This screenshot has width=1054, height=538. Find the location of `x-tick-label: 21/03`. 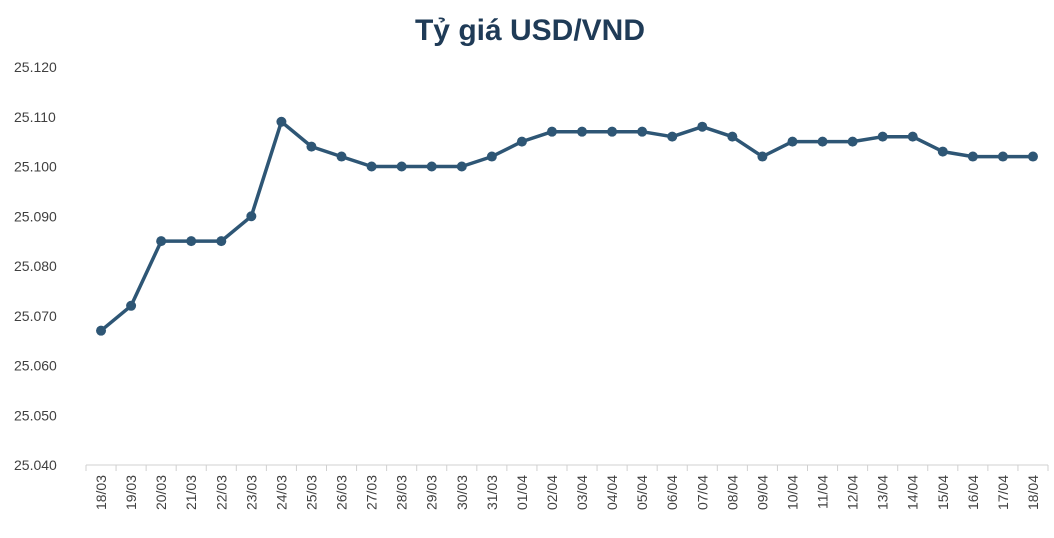

x-tick-label: 21/03 is located at coordinates (191, 492).